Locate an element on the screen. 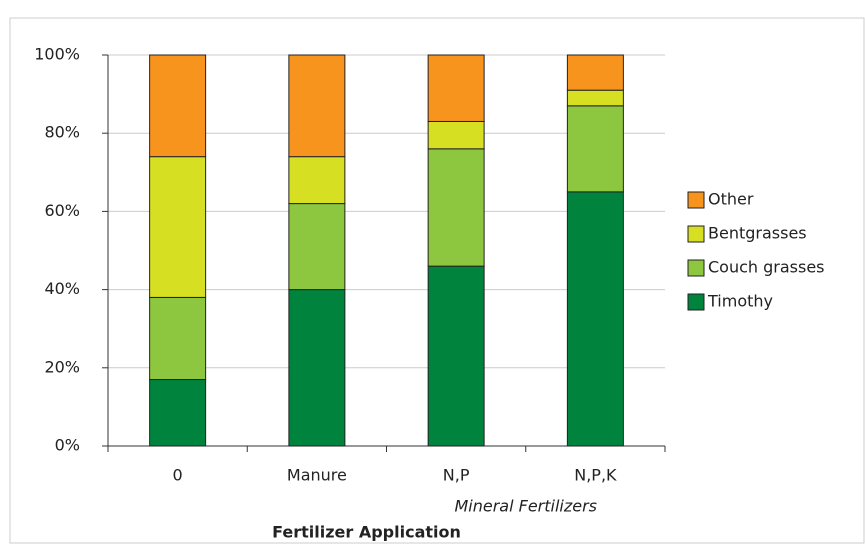  x-axis-label: Fertilizer Application is located at coordinates (366, 532).